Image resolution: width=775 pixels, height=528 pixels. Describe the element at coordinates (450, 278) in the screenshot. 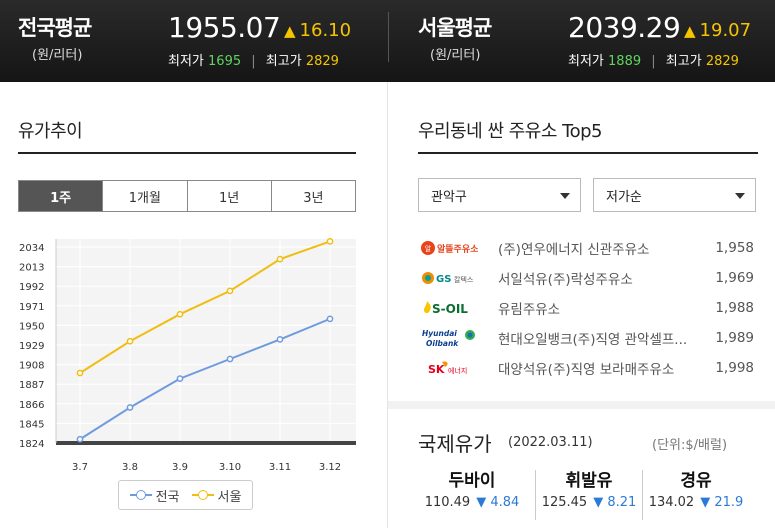

I see `gs-caltex-logo-icon: GS 칼텍스` at that location.